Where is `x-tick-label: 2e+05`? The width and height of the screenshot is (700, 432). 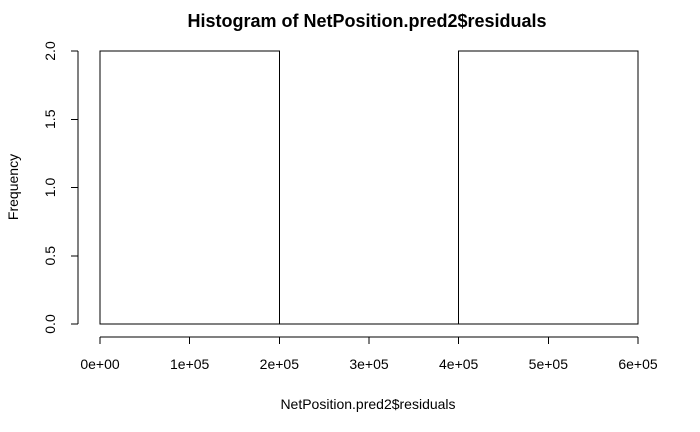 x-tick-label: 2e+05 is located at coordinates (280, 364).